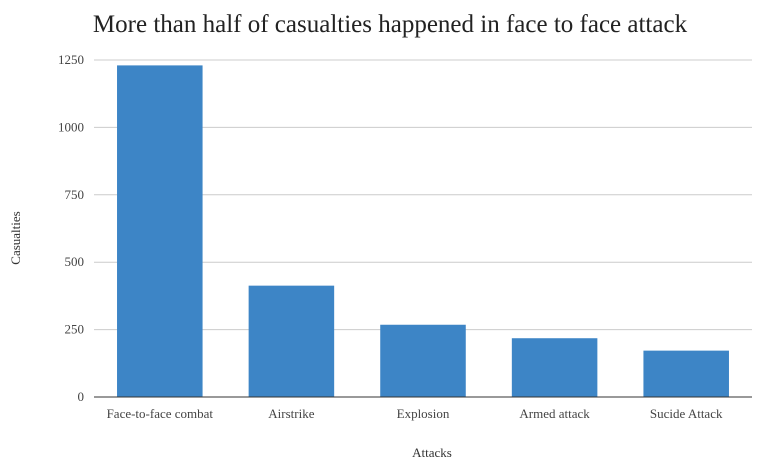 Image resolution: width=763 pixels, height=460 pixels. What do you see at coordinates (71, 228) in the screenshot?
I see `y-axis-ticks: 0 250 500 750 1000 1250` at bounding box center [71, 228].